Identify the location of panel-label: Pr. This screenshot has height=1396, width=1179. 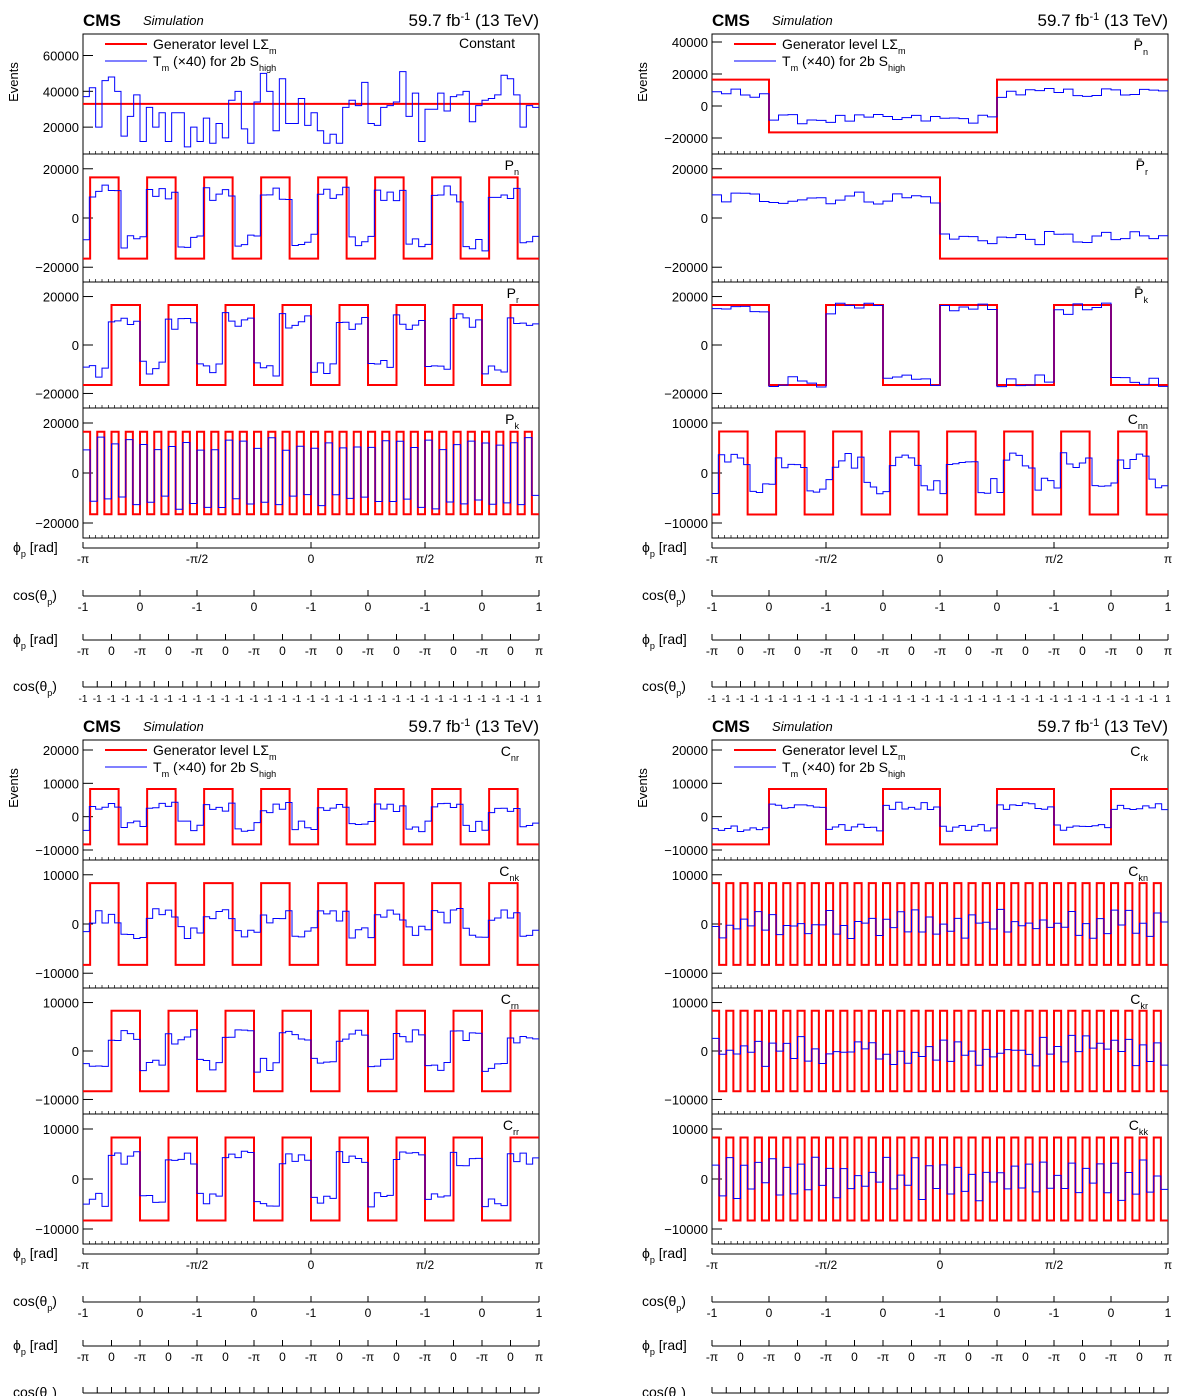
(513, 295).